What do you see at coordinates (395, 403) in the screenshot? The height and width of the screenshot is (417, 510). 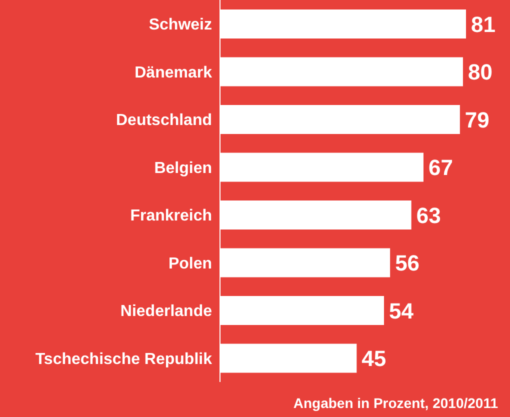 I see `text: Angaben in Prozent, 2010/2011` at bounding box center [395, 403].